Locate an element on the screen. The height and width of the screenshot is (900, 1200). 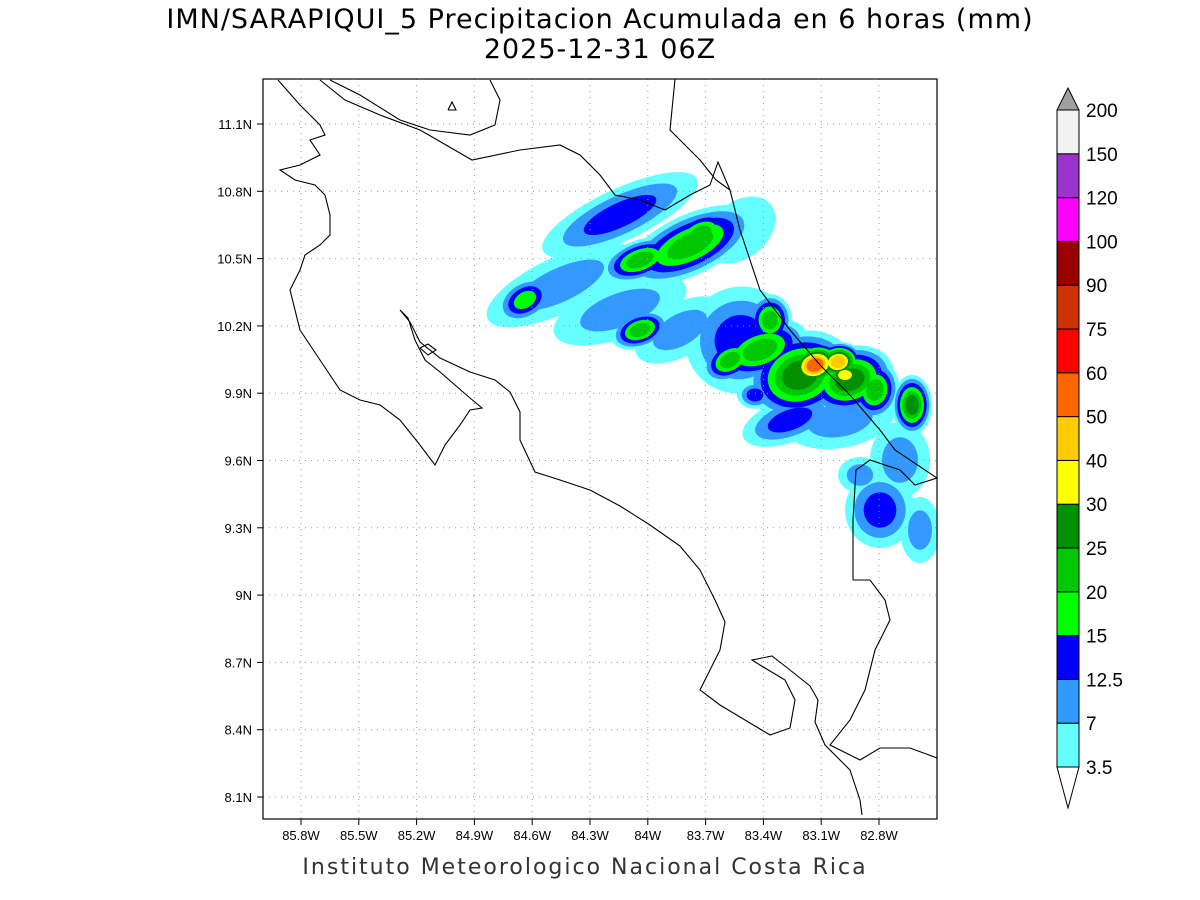
colorbar-label: 120 is located at coordinates (1102, 199).